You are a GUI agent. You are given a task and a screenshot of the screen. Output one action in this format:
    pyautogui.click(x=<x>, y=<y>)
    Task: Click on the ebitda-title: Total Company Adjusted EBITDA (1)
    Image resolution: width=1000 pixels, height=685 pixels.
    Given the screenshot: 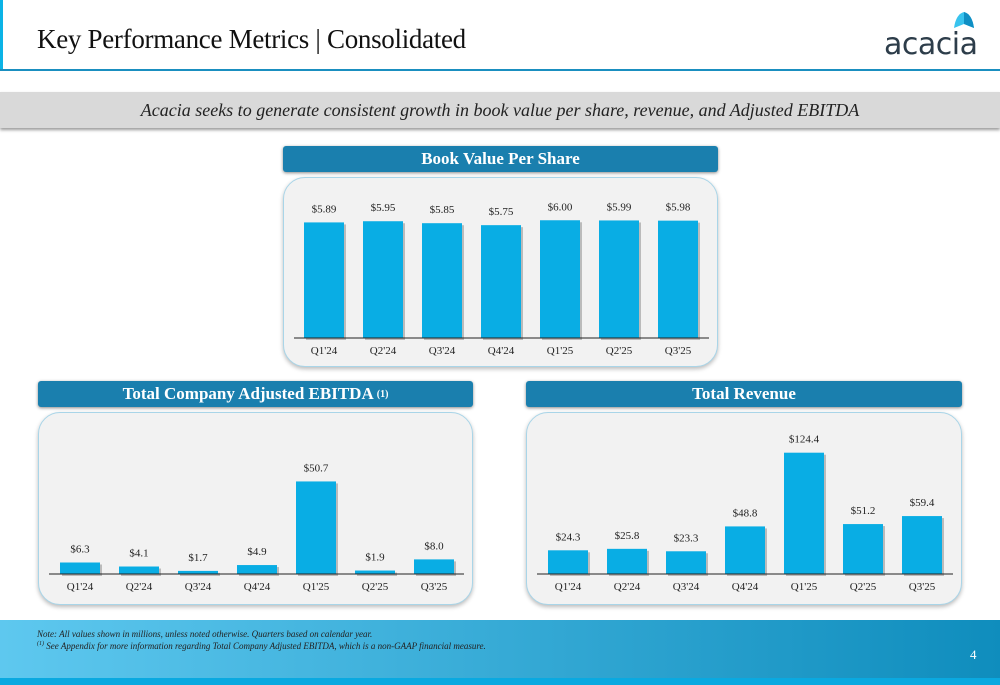 What is the action you would take?
    pyautogui.click(x=255, y=394)
    